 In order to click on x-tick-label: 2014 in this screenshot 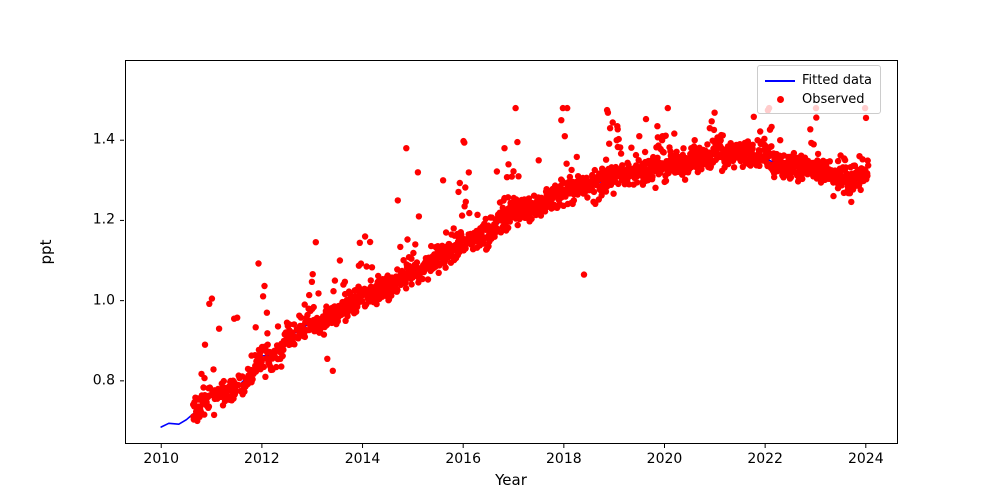, I will do `click(362, 459)`.